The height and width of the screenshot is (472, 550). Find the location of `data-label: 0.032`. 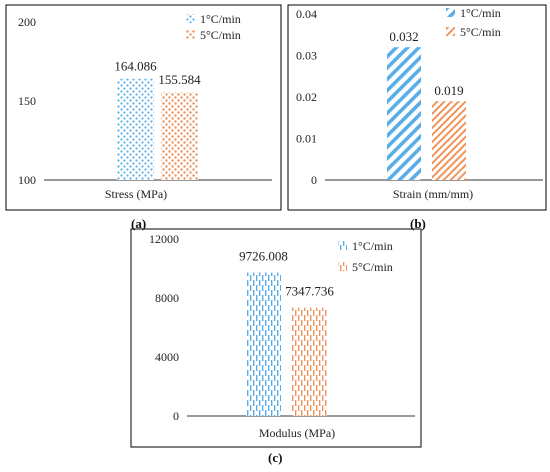

data-label: 0.032 is located at coordinates (403, 36).